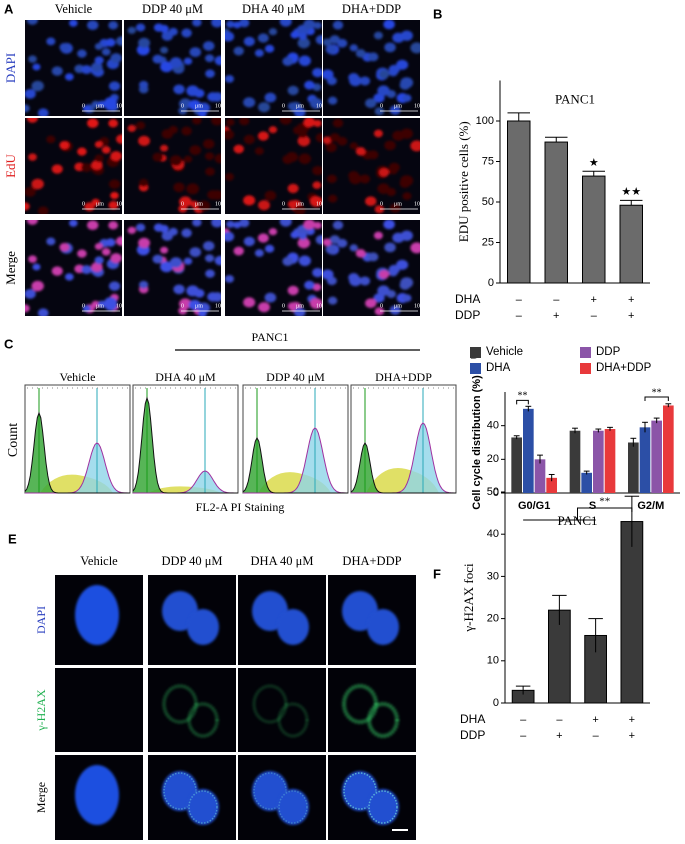  What do you see at coordinates (295, 460) in the screenshot?
I see `fit-curve` at bounding box center [295, 460].